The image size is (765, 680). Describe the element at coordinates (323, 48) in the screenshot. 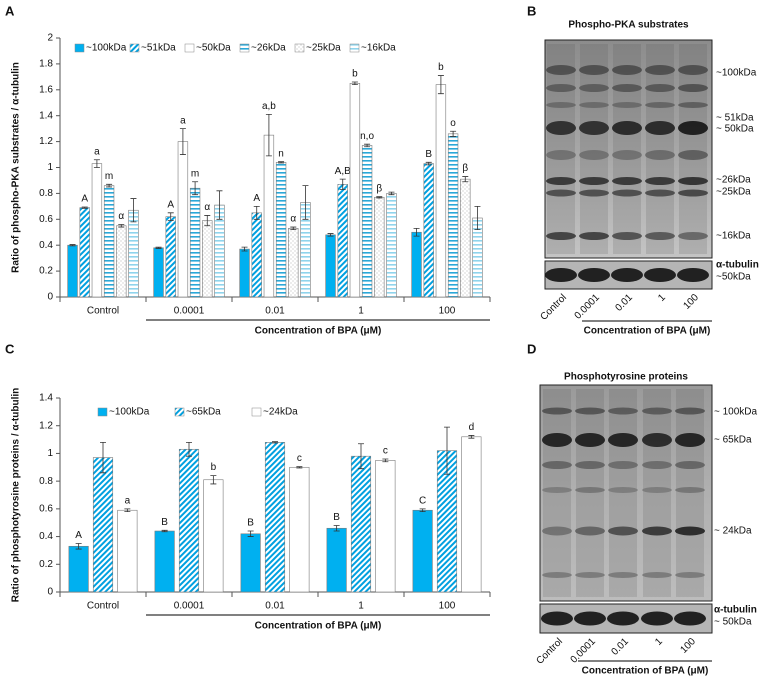

I see `legend-label: ~25kDa` at that location.